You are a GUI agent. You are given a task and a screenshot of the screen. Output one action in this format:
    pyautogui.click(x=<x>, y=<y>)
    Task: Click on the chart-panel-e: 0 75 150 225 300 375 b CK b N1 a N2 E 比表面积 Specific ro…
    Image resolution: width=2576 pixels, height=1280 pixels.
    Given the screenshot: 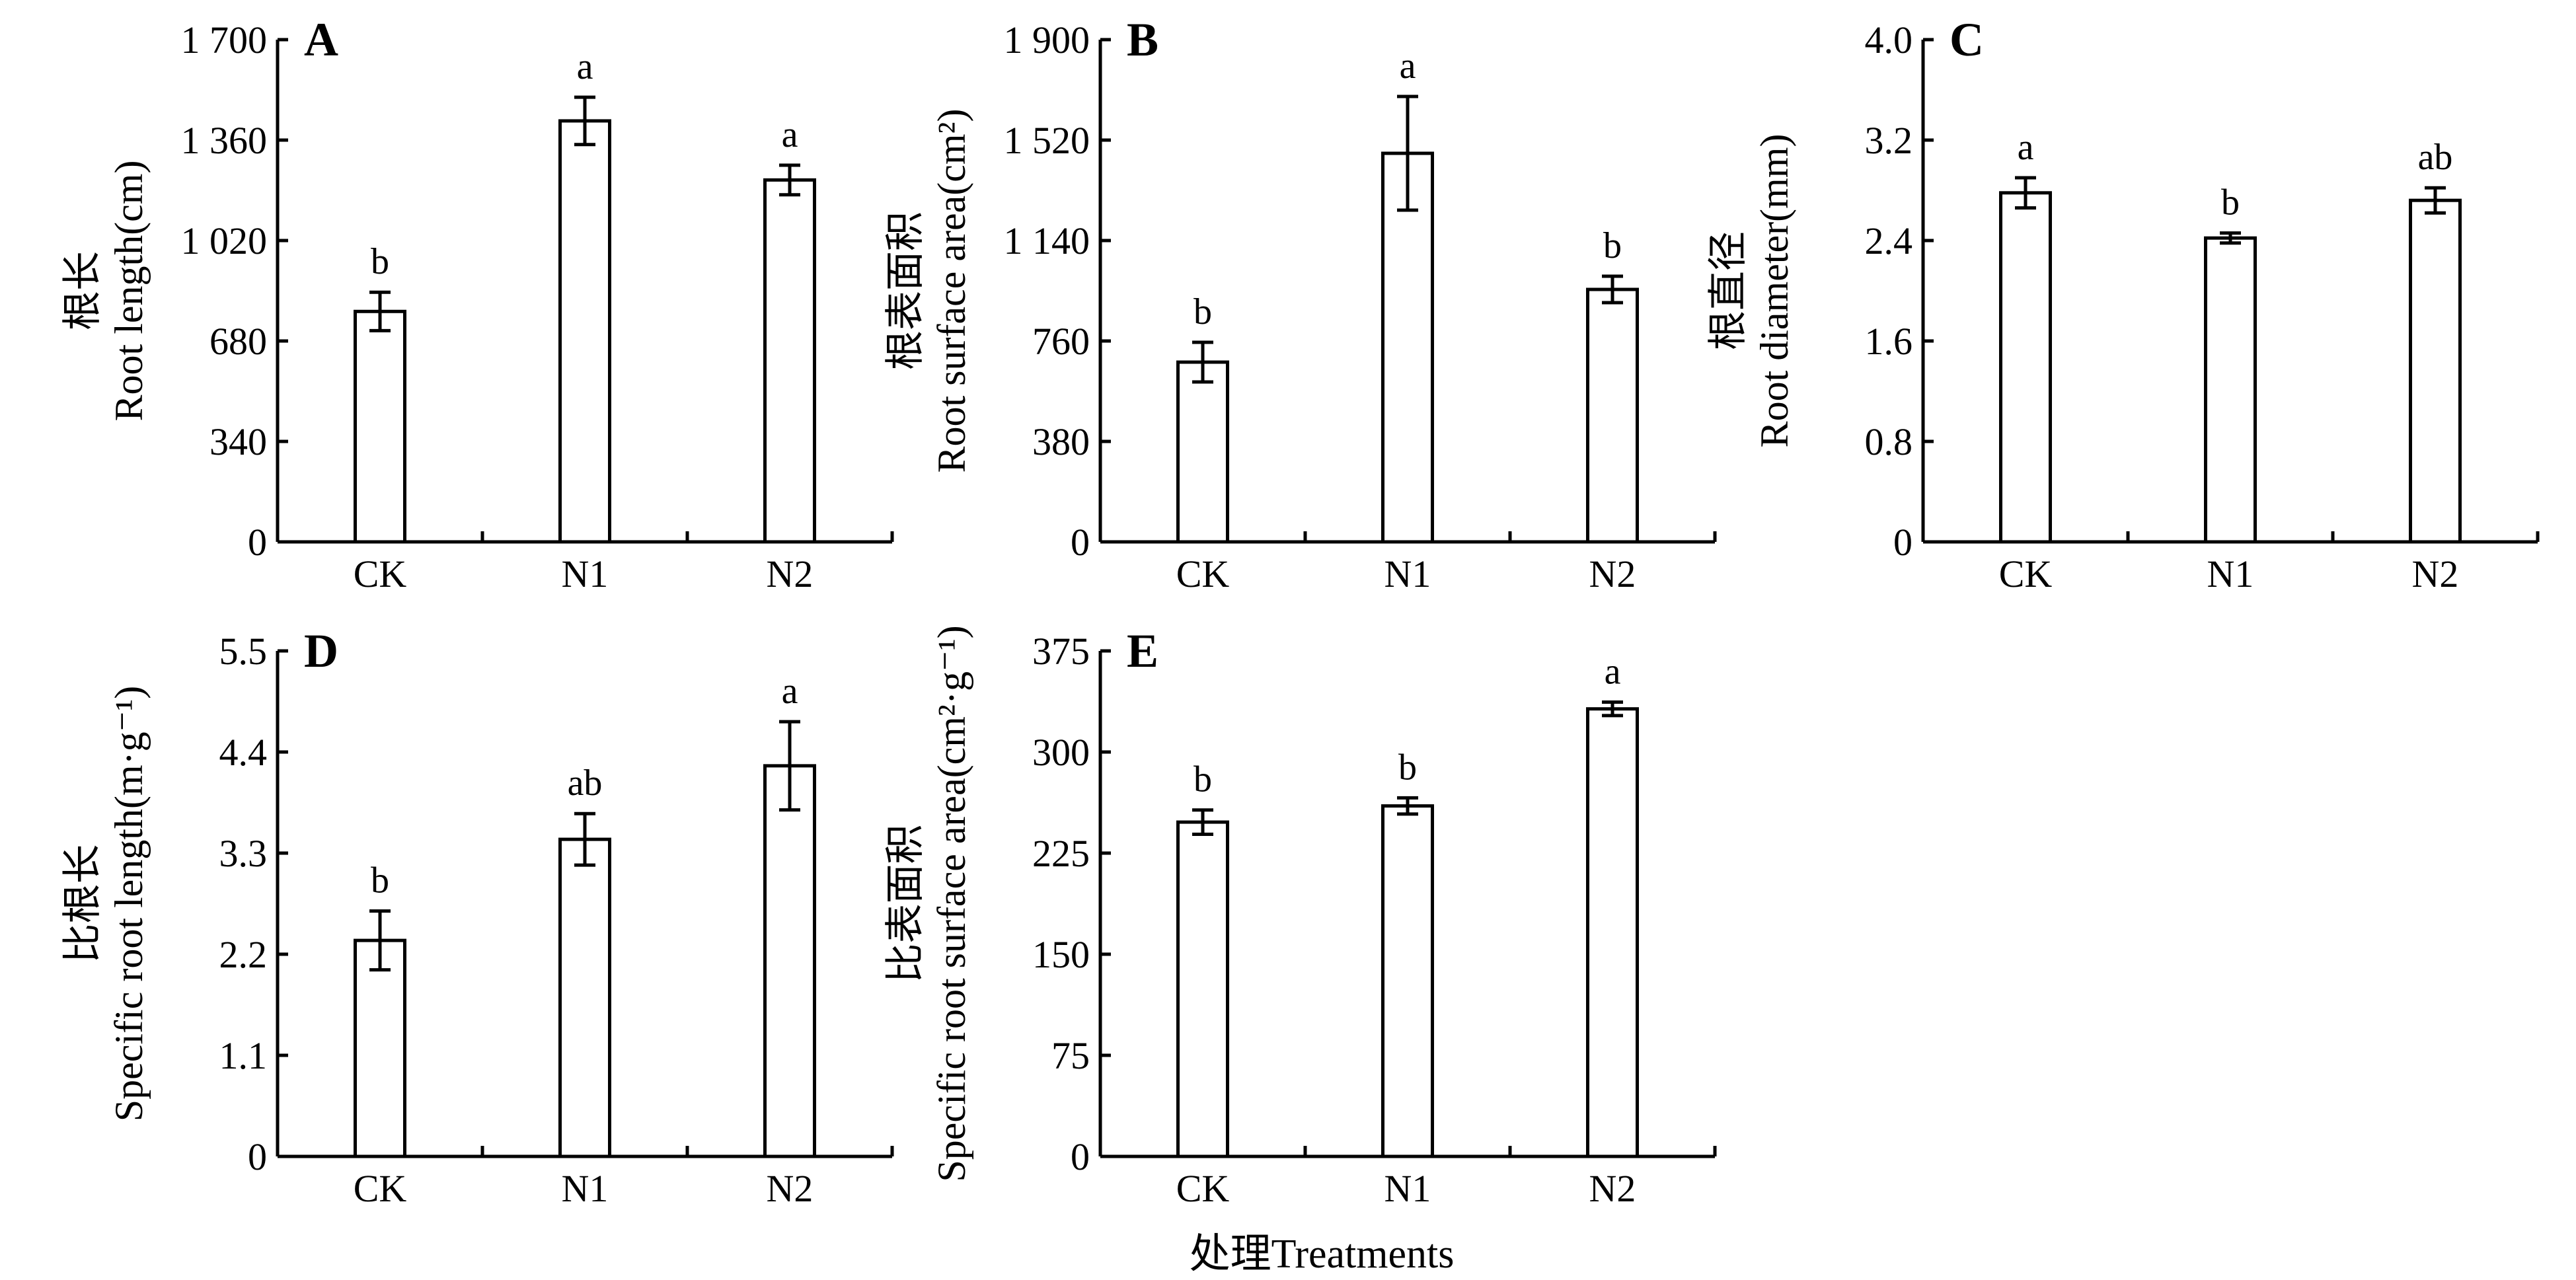 What is the action you would take?
    pyautogui.click(x=1301, y=917)
    